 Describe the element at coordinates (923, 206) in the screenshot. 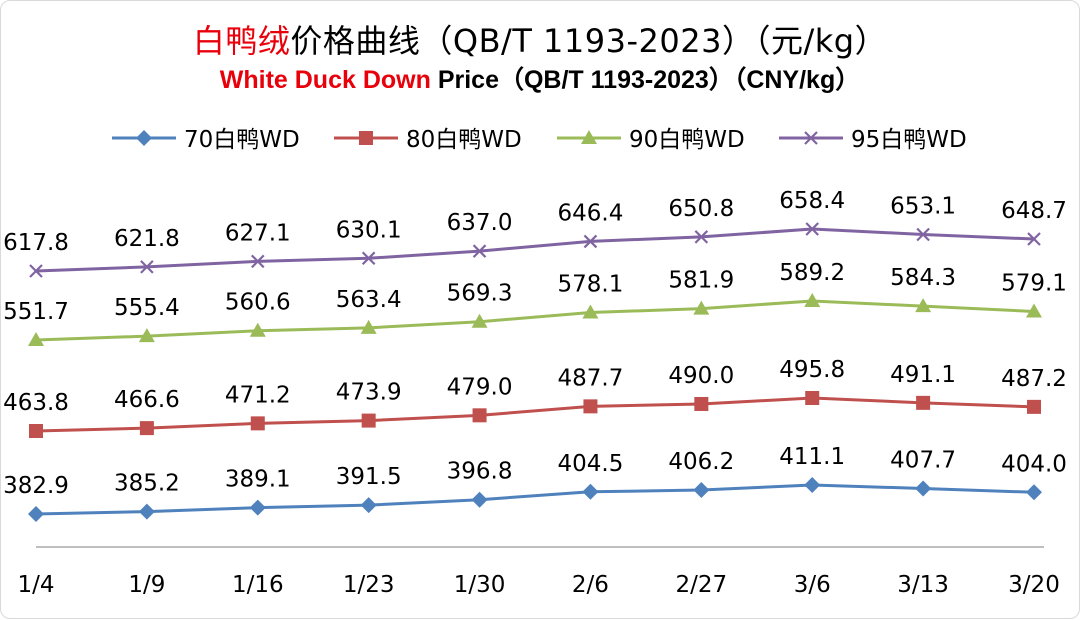

I see `data-label: 653.1` at that location.